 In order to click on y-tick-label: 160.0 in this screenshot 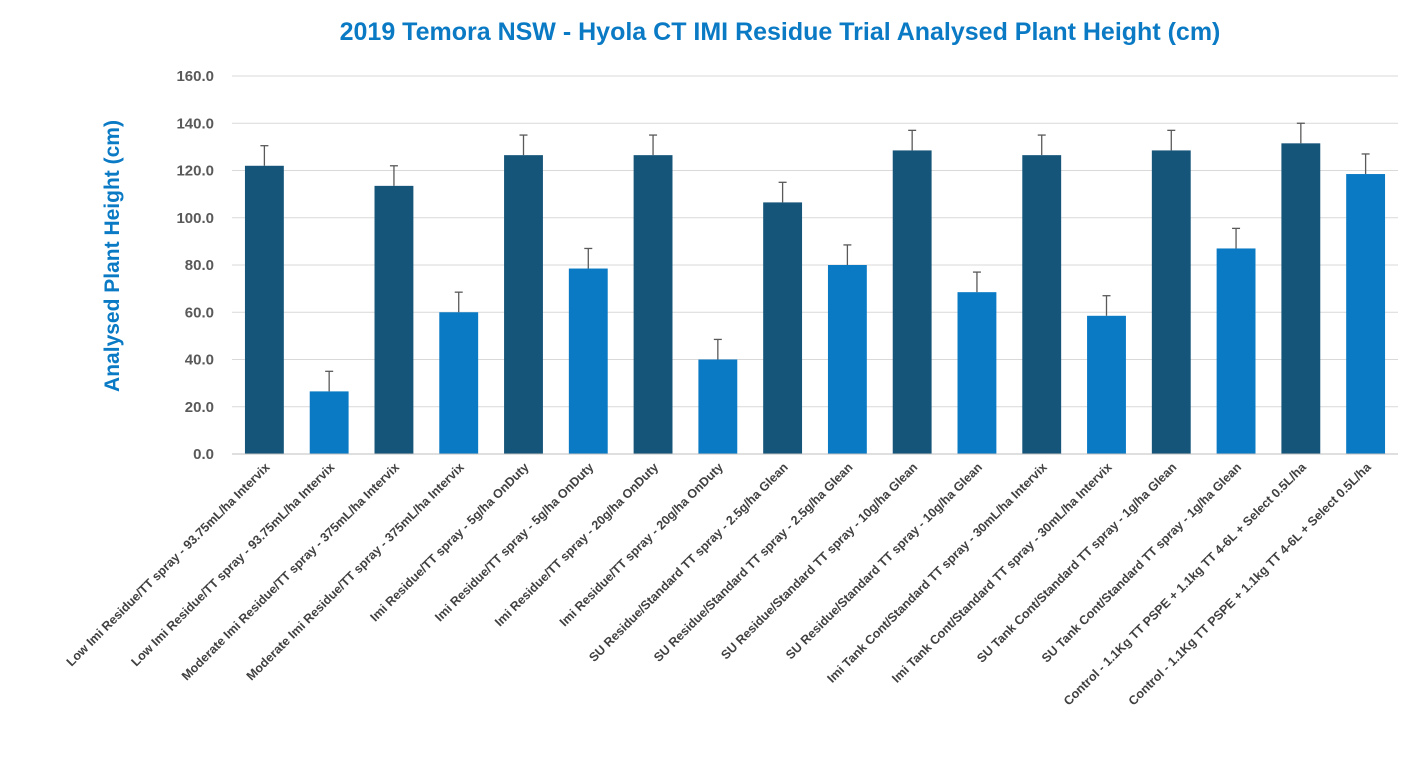, I will do `click(195, 76)`.